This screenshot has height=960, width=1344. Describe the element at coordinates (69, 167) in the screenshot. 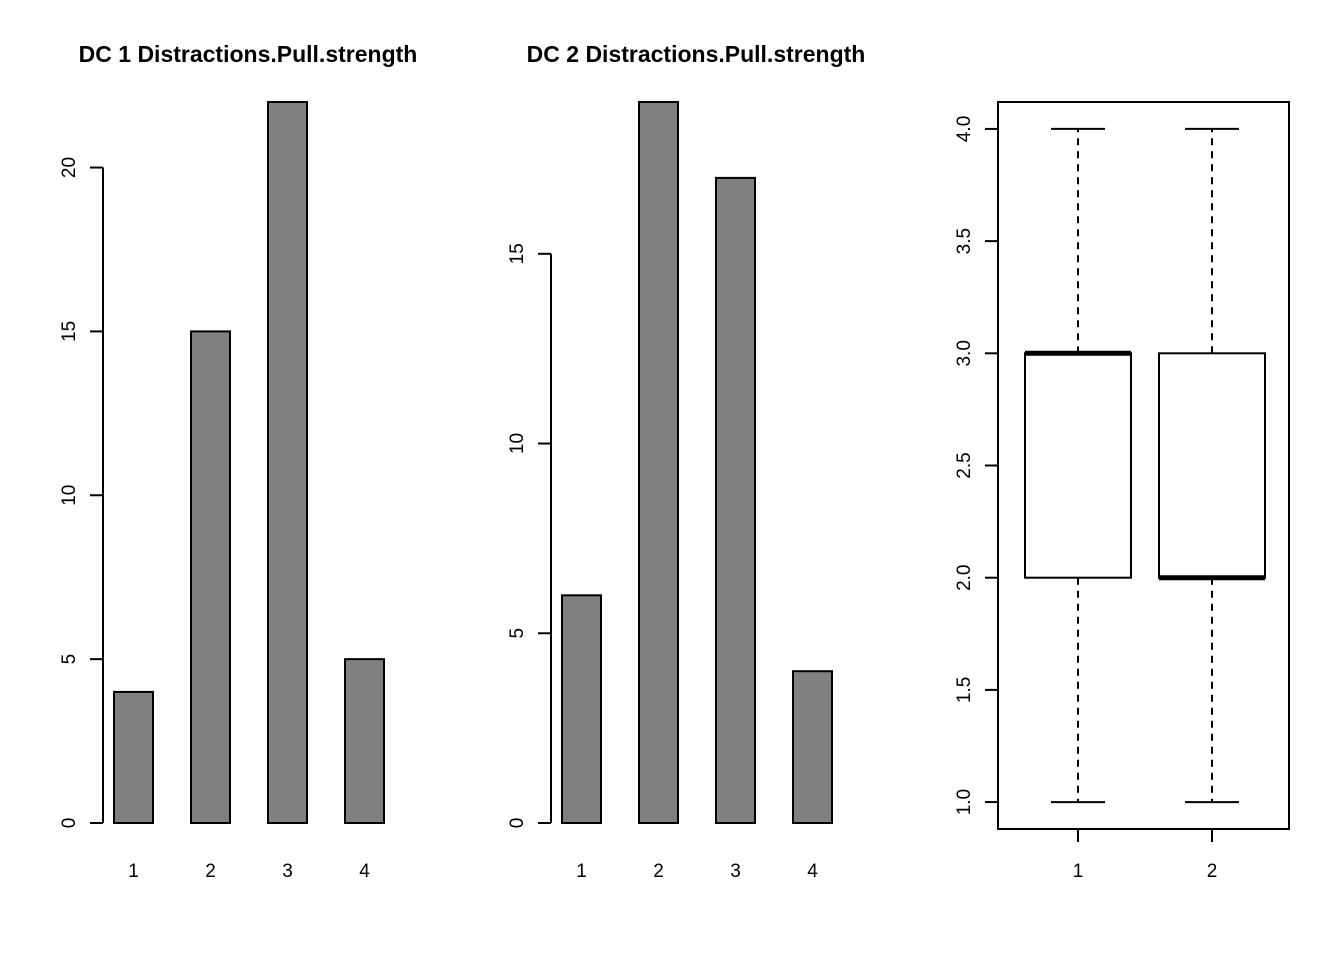

I see `y-tick-label: 20` at that location.